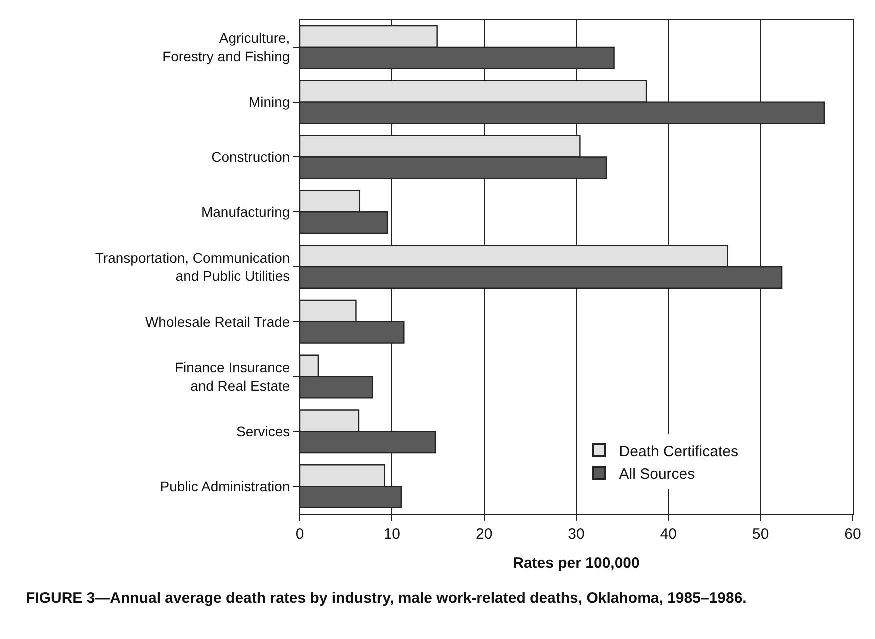 This screenshot has height=639, width=875. I want to click on x-tick-label: 10, so click(392, 534).